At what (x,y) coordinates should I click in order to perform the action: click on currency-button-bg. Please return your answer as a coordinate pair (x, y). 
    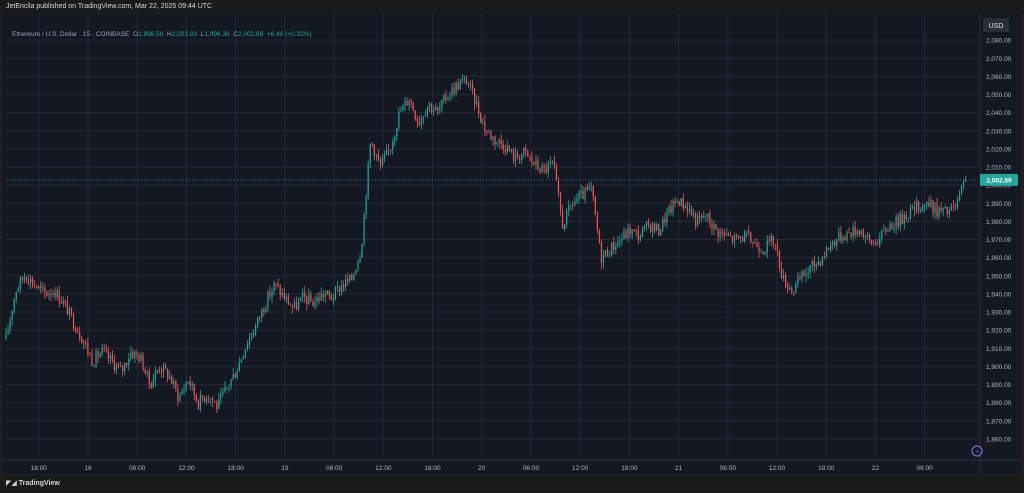
    Looking at the image, I should click on (996, 25).